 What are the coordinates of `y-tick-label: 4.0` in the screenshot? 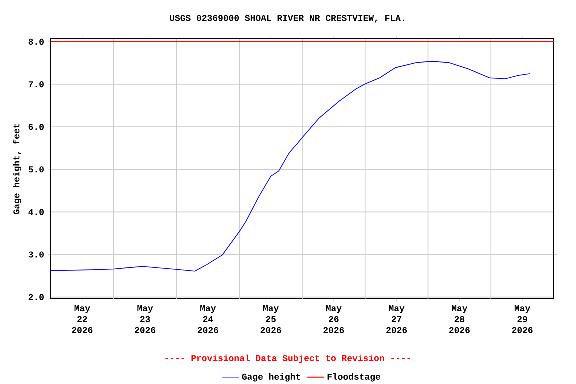 It's located at (36, 212).